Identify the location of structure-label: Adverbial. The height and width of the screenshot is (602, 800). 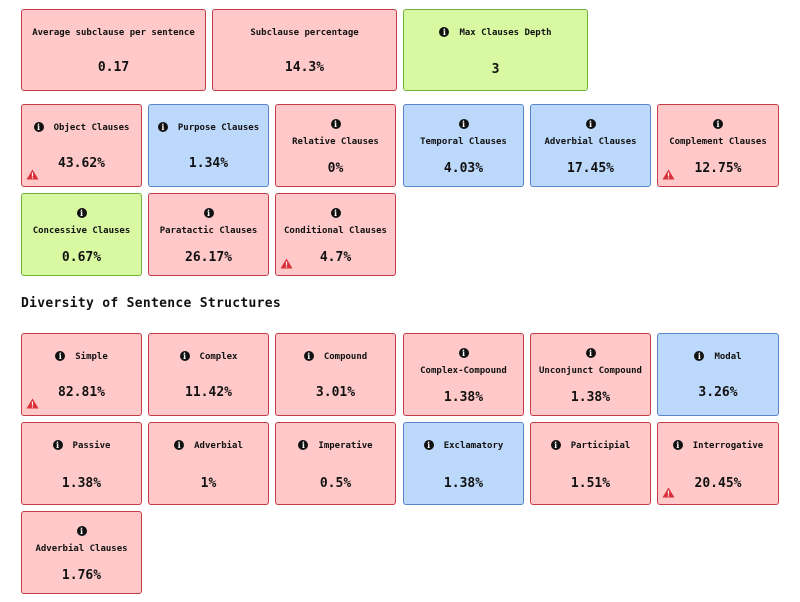
(218, 446).